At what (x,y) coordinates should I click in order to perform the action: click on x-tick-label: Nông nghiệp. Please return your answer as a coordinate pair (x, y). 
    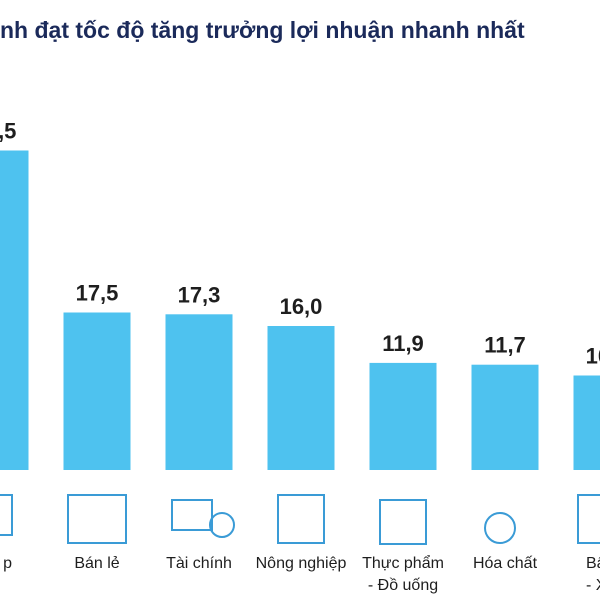
    Looking at the image, I should click on (301, 563).